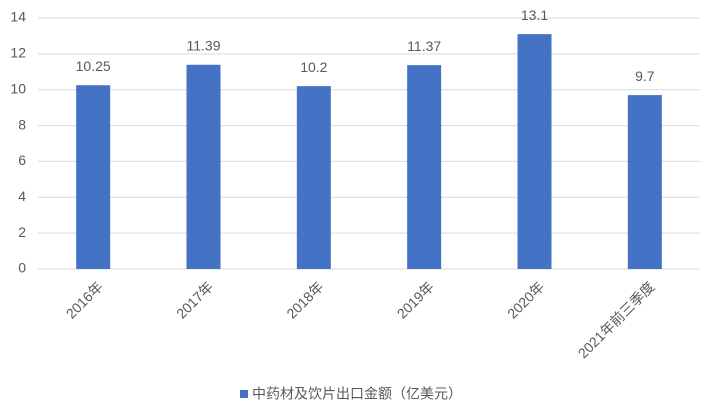 The image size is (701, 409). I want to click on y-tick-label: 14, so click(18, 17).